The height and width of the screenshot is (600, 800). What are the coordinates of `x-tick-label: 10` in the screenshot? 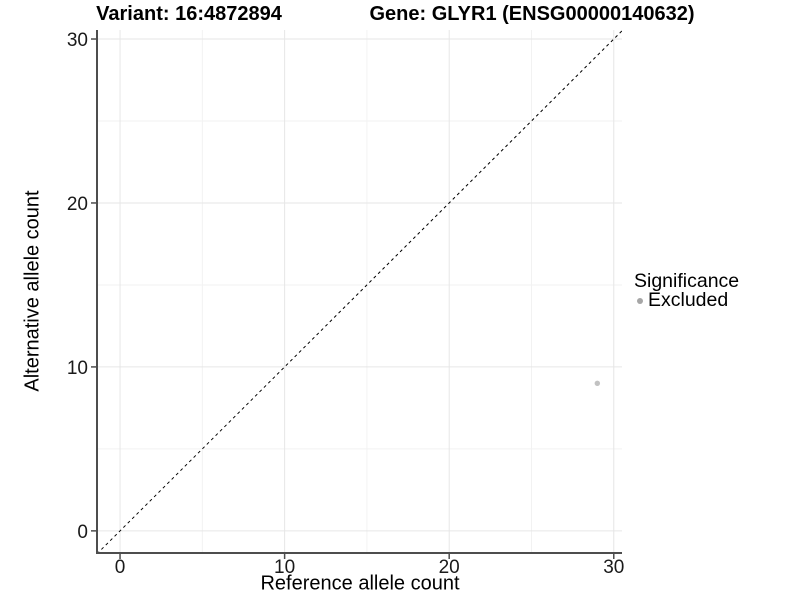 It's located at (284, 567).